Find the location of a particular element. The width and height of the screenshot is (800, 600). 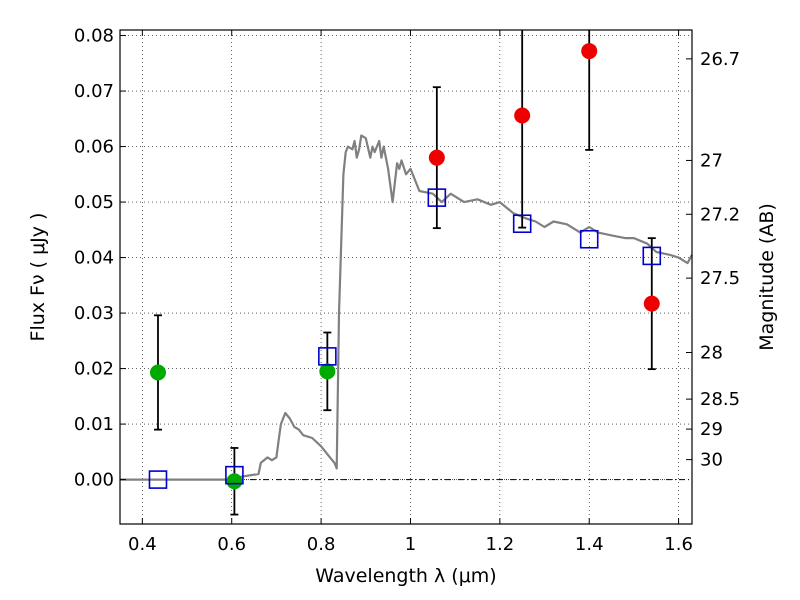

y-axis-label: Flux Fν ( μJy ) is located at coordinates (38, 277).